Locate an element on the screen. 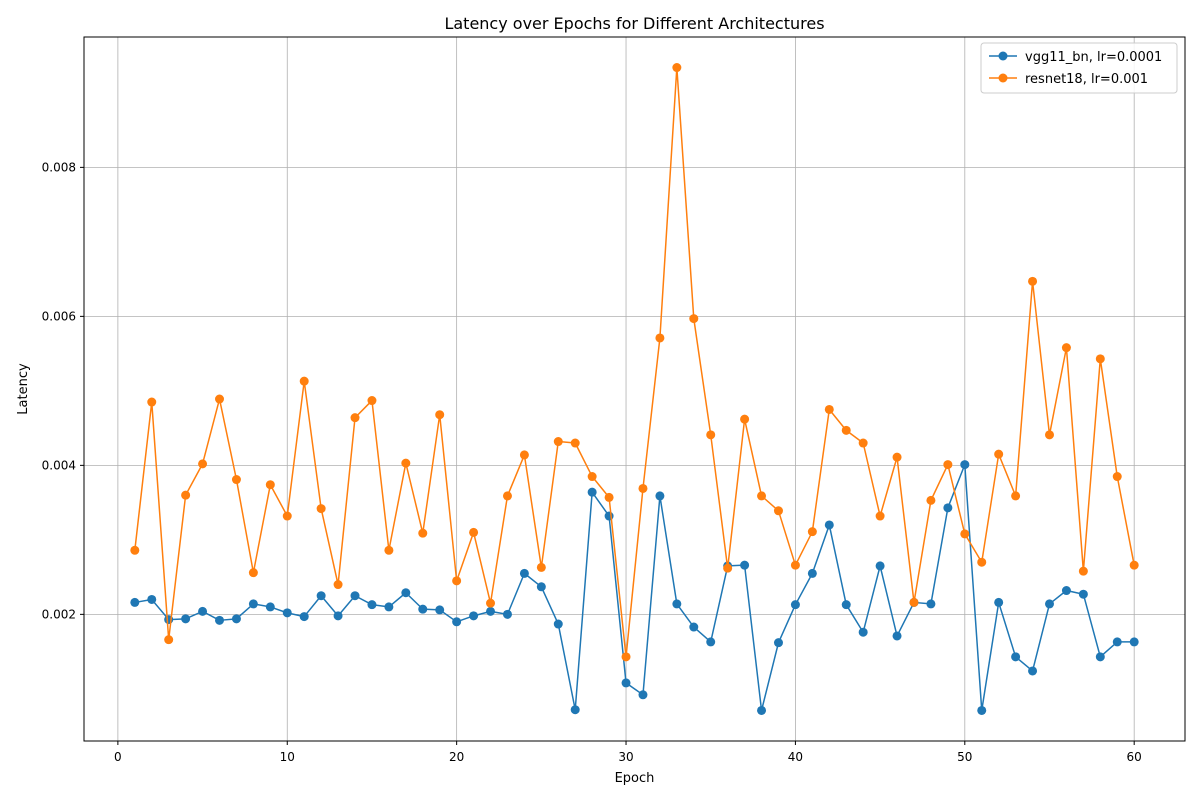 This screenshot has height=800, width=1200. x-tick-label: 50 is located at coordinates (964, 757).